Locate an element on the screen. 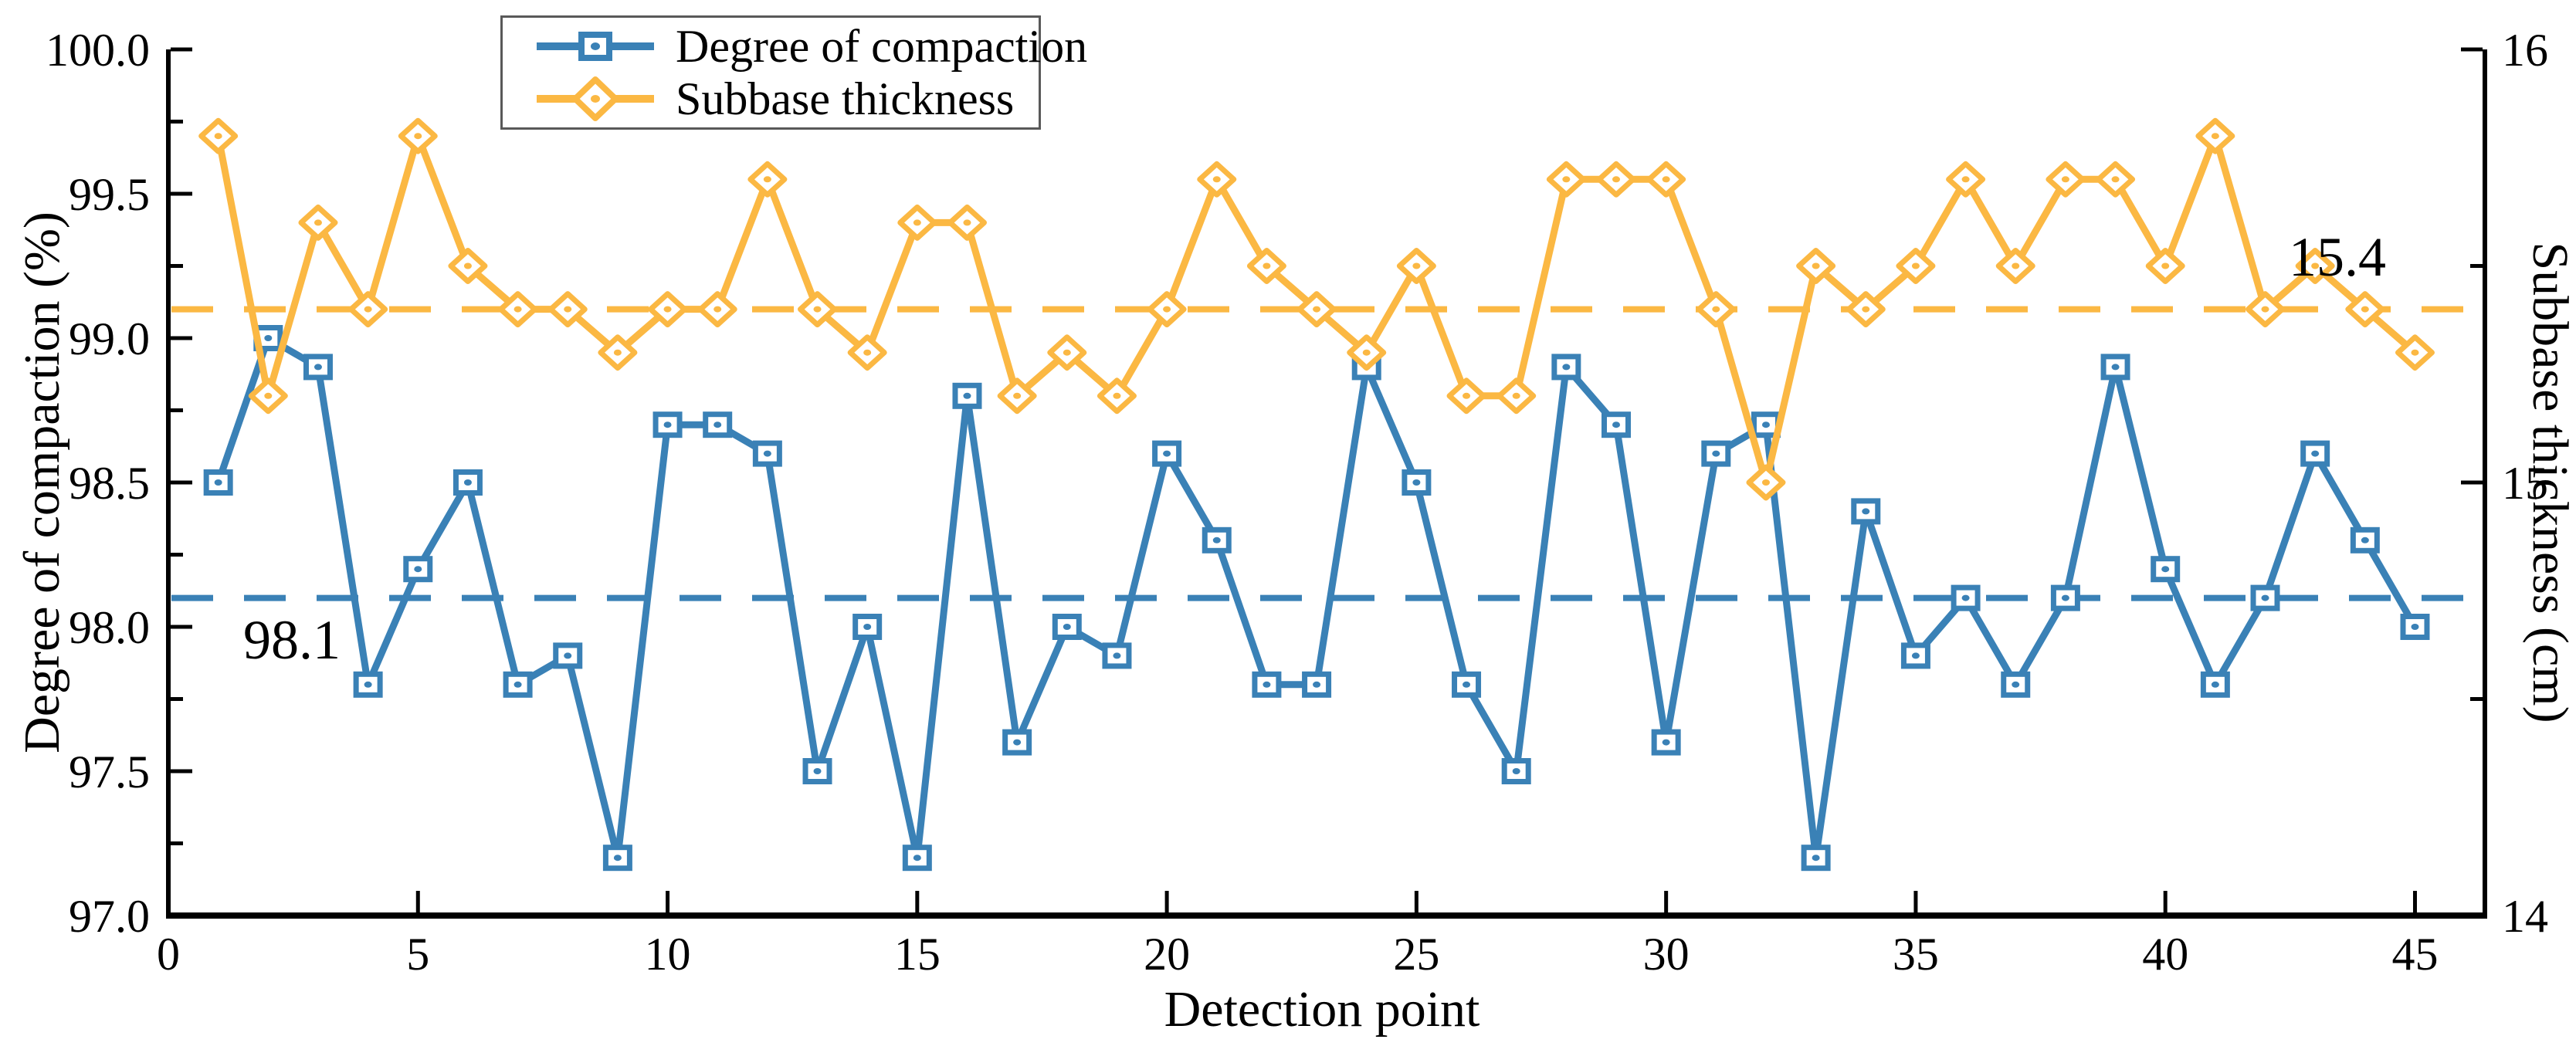 The image size is (2576, 1063). left-axis-title: Degree of compaction (%) is located at coordinates (42, 482).